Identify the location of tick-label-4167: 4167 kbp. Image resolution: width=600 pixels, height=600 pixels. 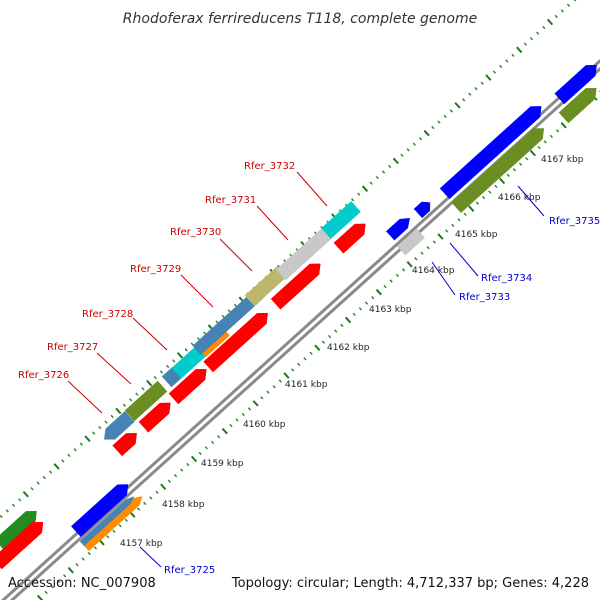
(562, 160).